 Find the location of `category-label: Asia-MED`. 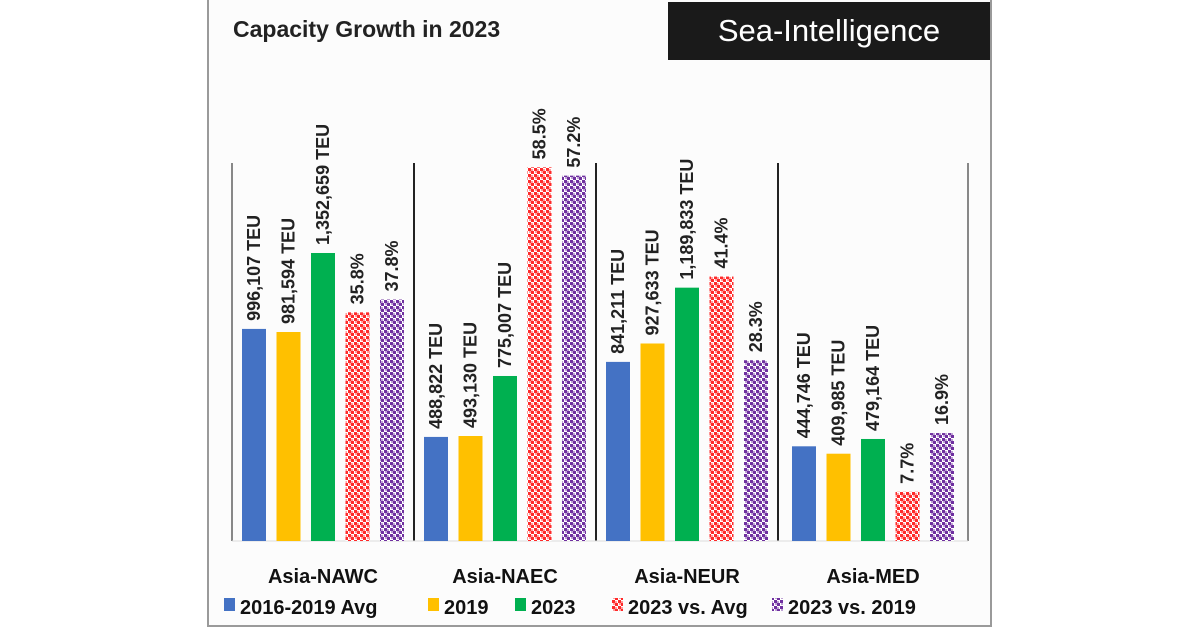

category-label: Asia-MED is located at coordinates (872, 577).